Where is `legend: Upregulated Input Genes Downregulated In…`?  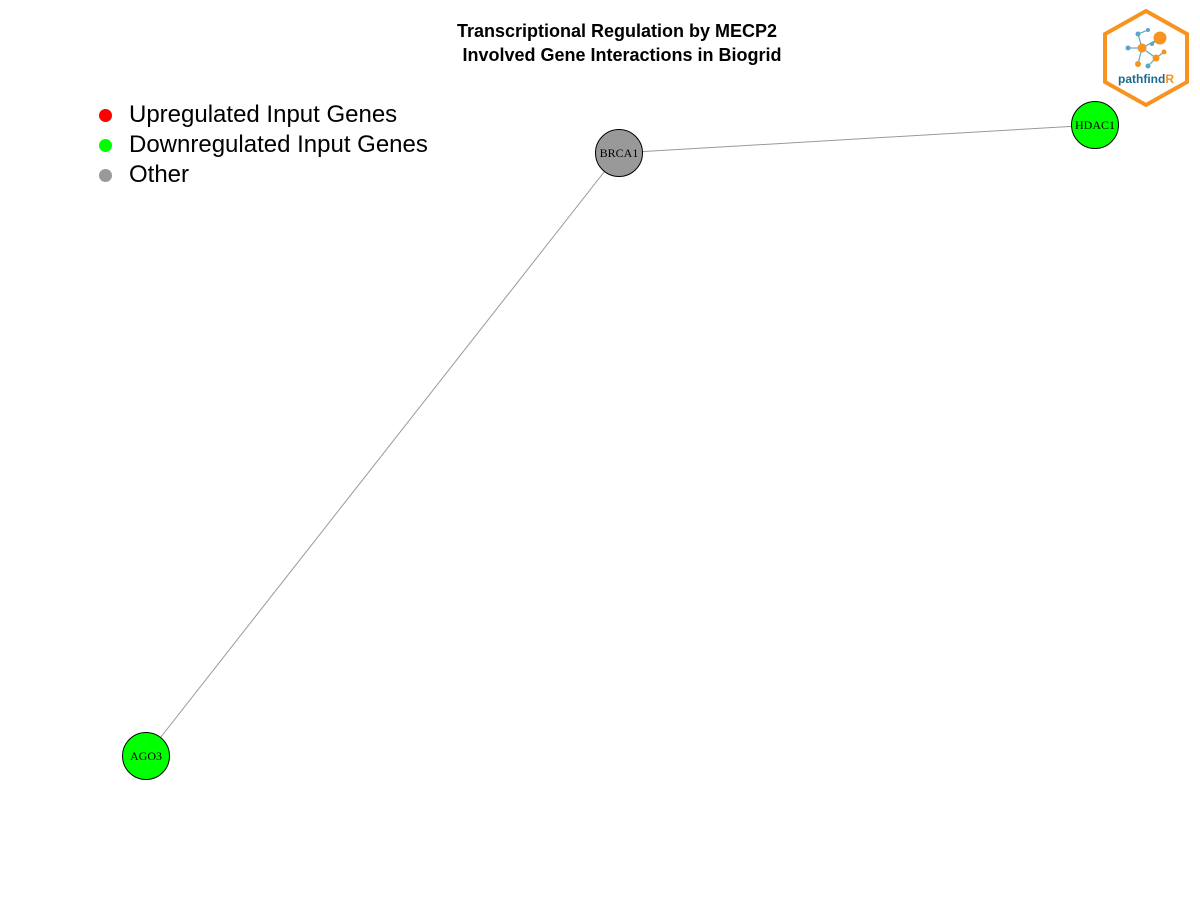 legend: Upregulated Input Genes Downregulated In… is located at coordinates (262, 145).